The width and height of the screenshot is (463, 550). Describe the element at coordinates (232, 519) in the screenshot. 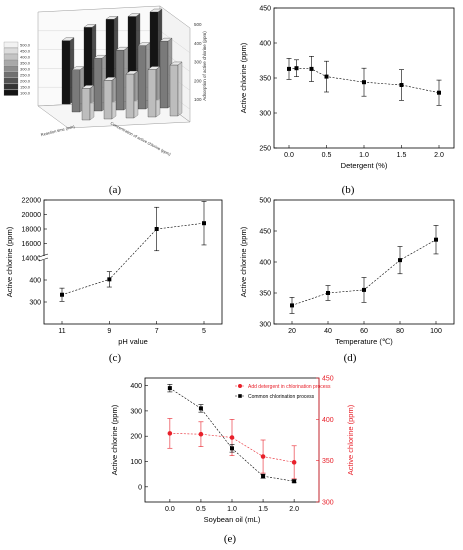

I see `x-axis-label: Soybean oil (mL)` at that location.